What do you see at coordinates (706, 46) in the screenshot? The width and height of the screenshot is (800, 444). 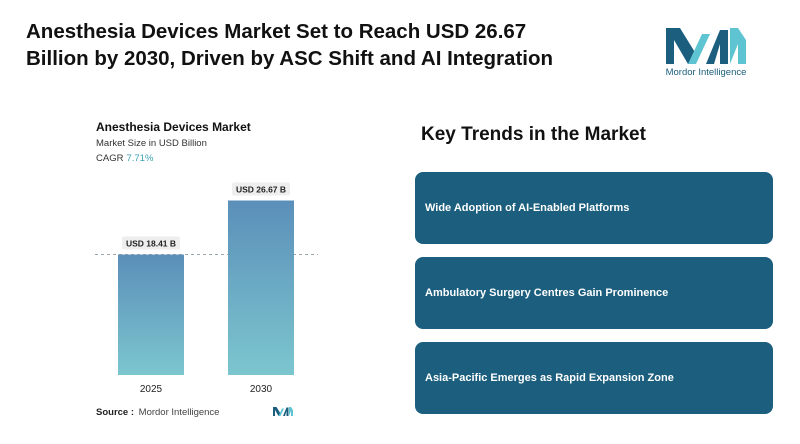 I see `mordor-logo-icon` at bounding box center [706, 46].